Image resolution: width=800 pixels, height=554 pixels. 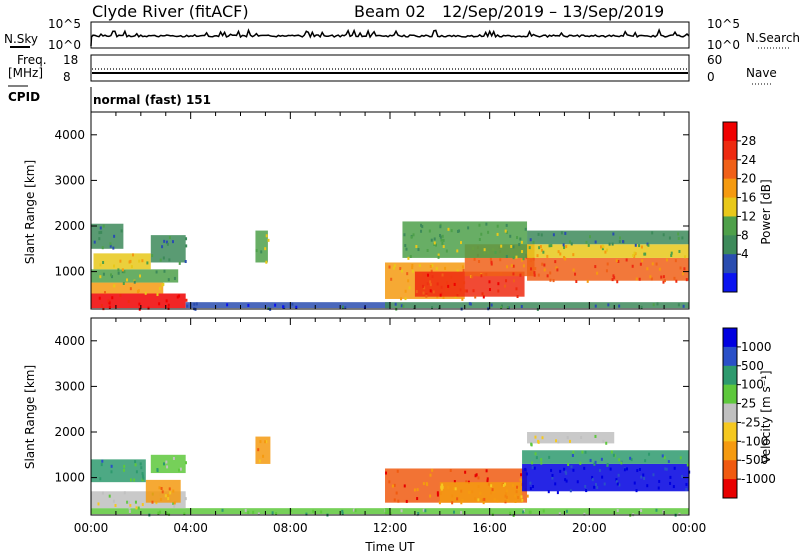 I want to click on x-tick-label: 20:00, so click(x=589, y=528).